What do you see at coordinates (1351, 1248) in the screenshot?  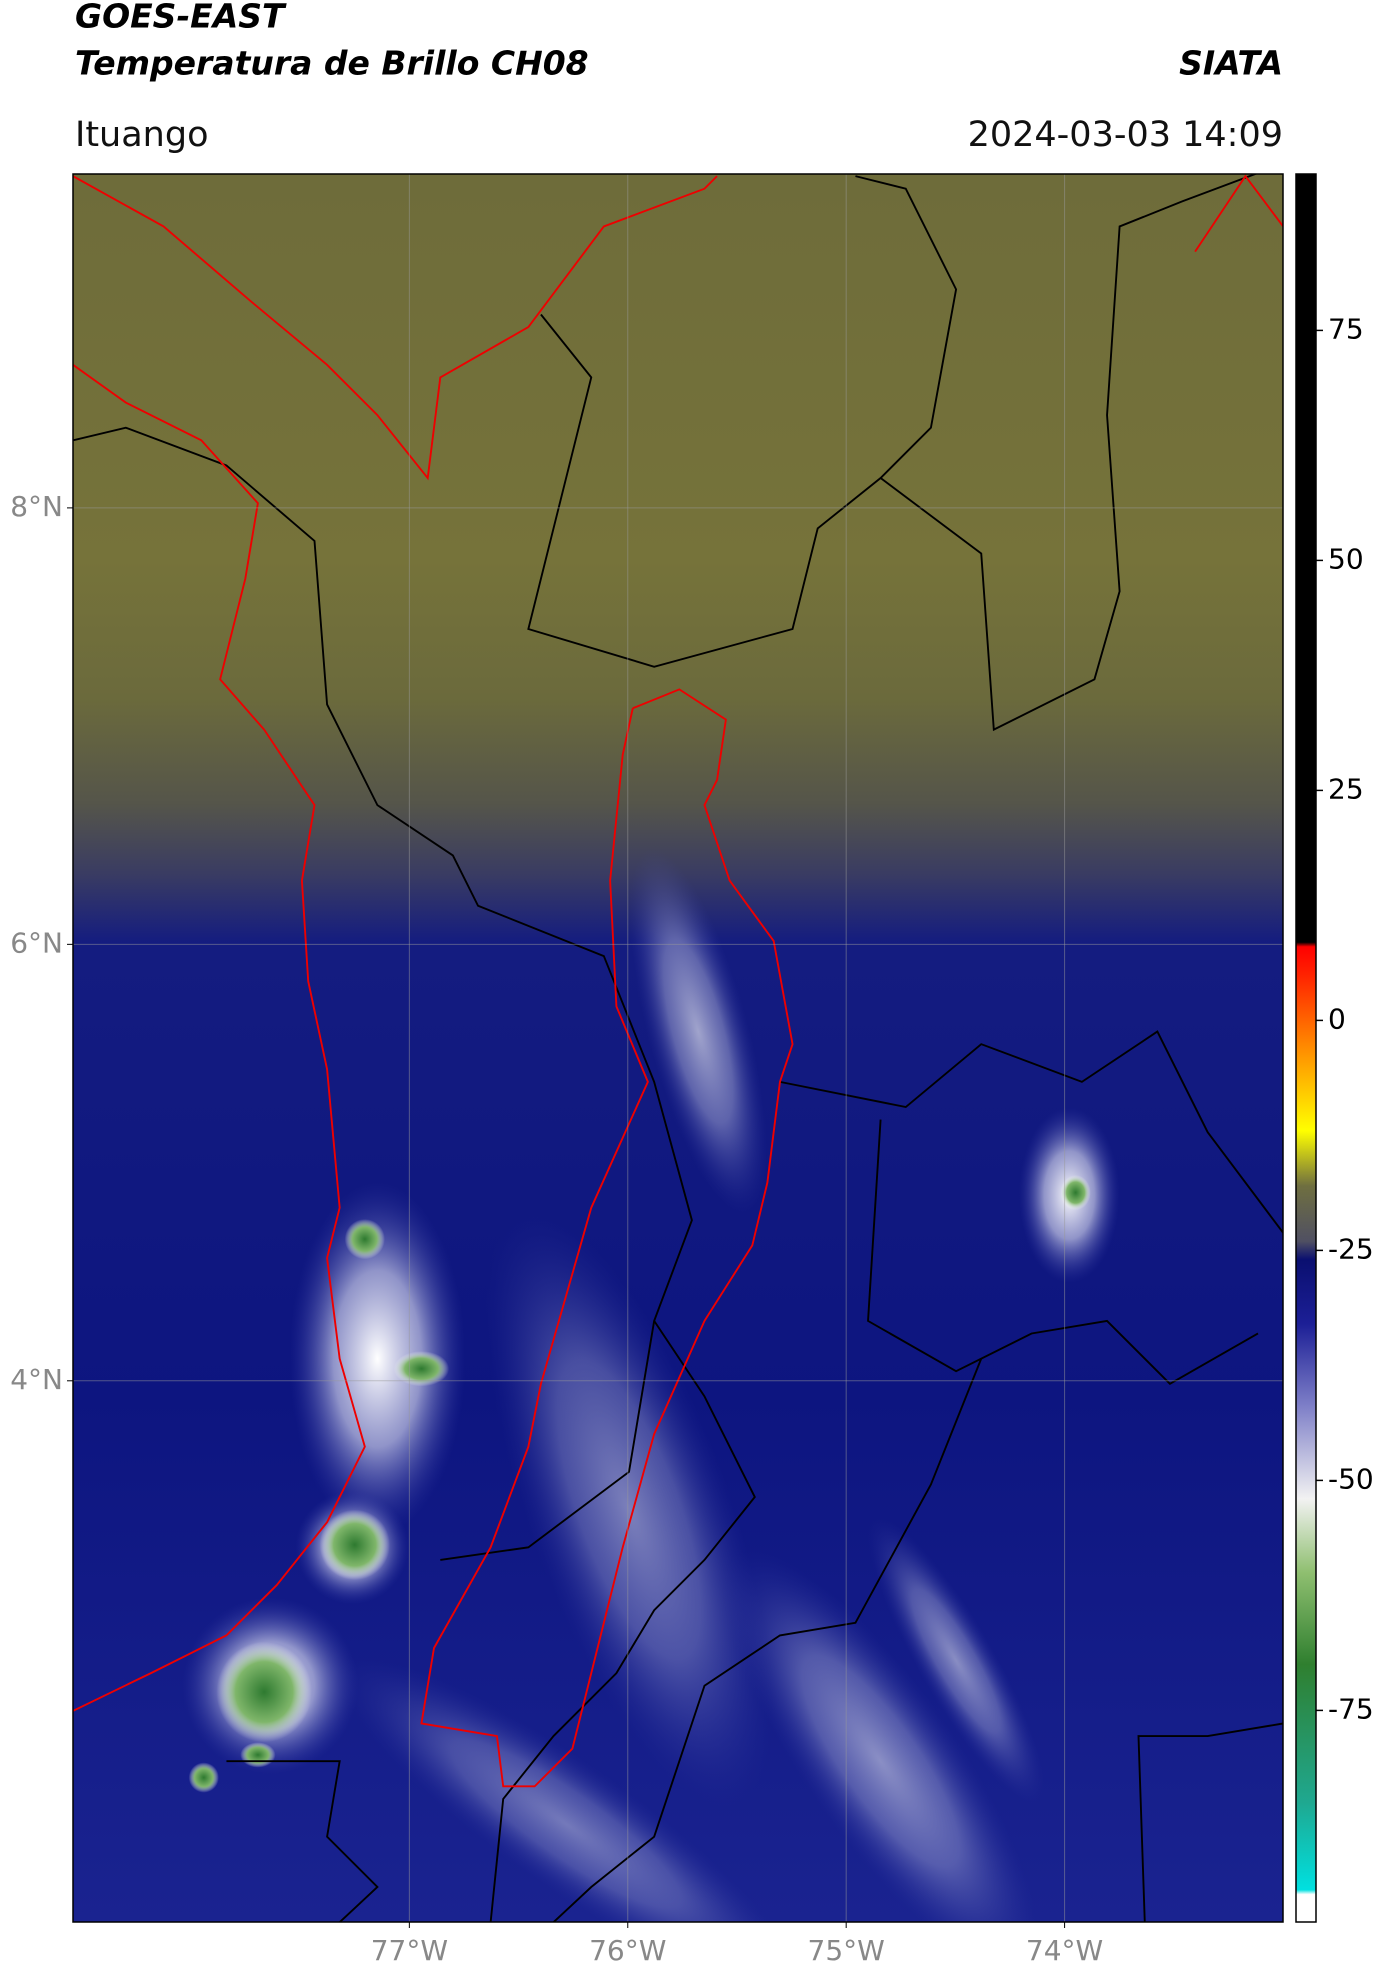 I see `colorbar-tick-label: -25` at bounding box center [1351, 1248].